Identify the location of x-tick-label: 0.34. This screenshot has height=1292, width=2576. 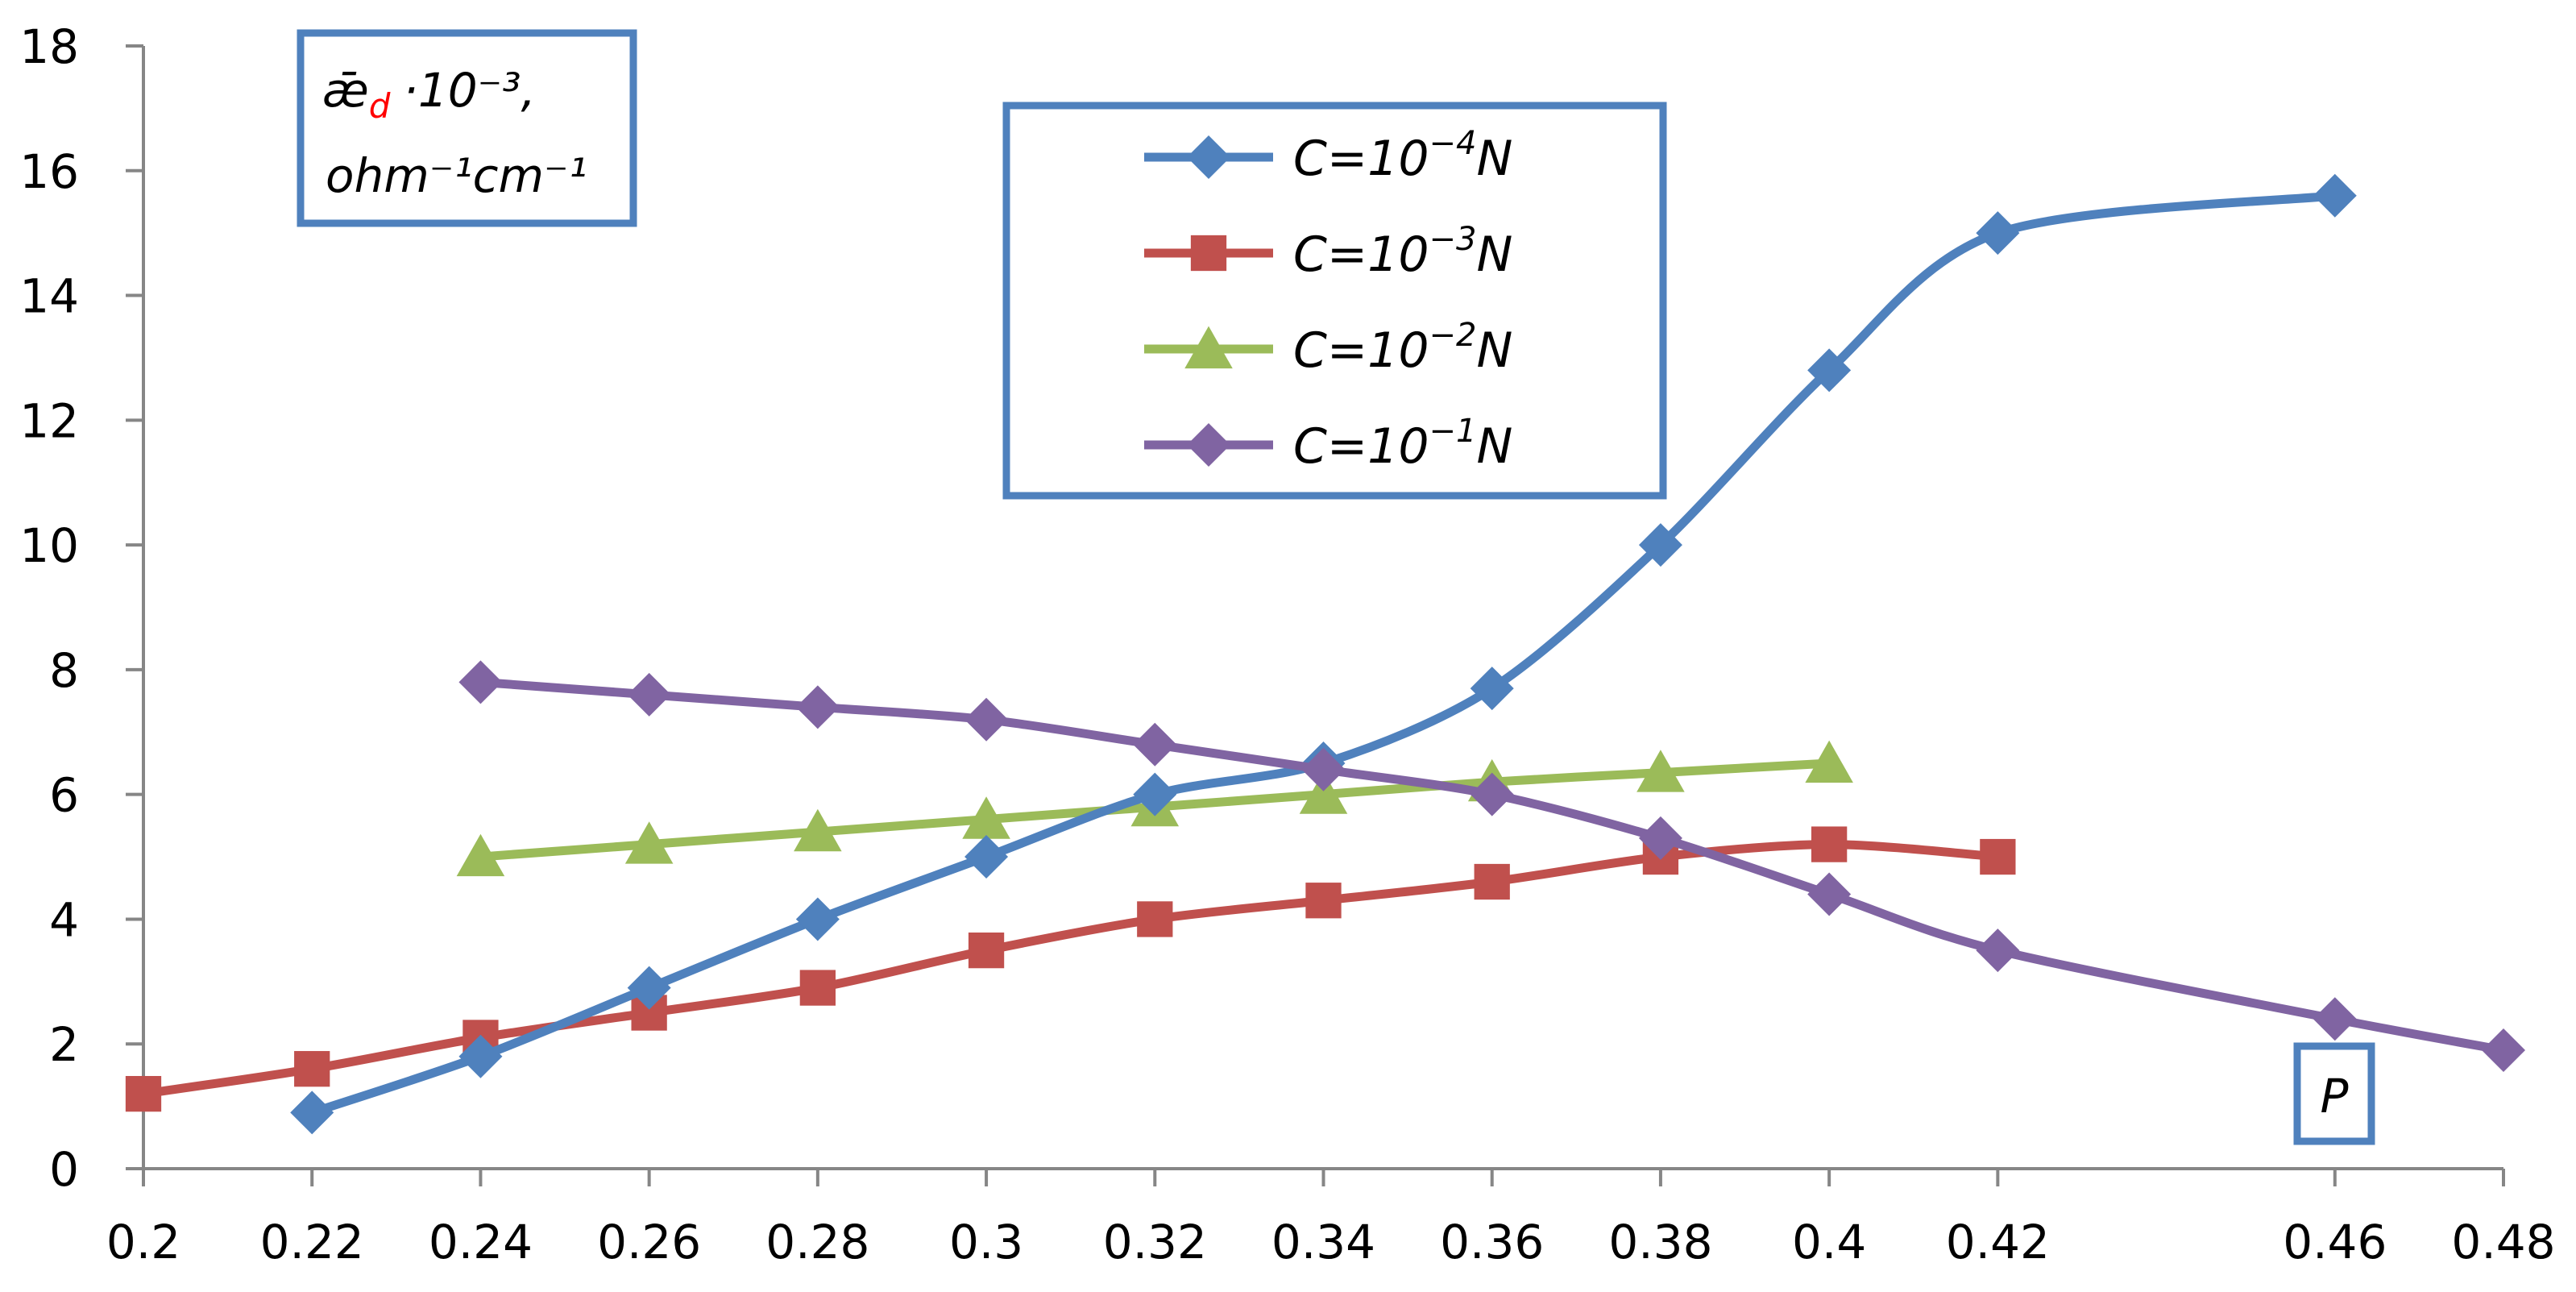
(1323, 1242).